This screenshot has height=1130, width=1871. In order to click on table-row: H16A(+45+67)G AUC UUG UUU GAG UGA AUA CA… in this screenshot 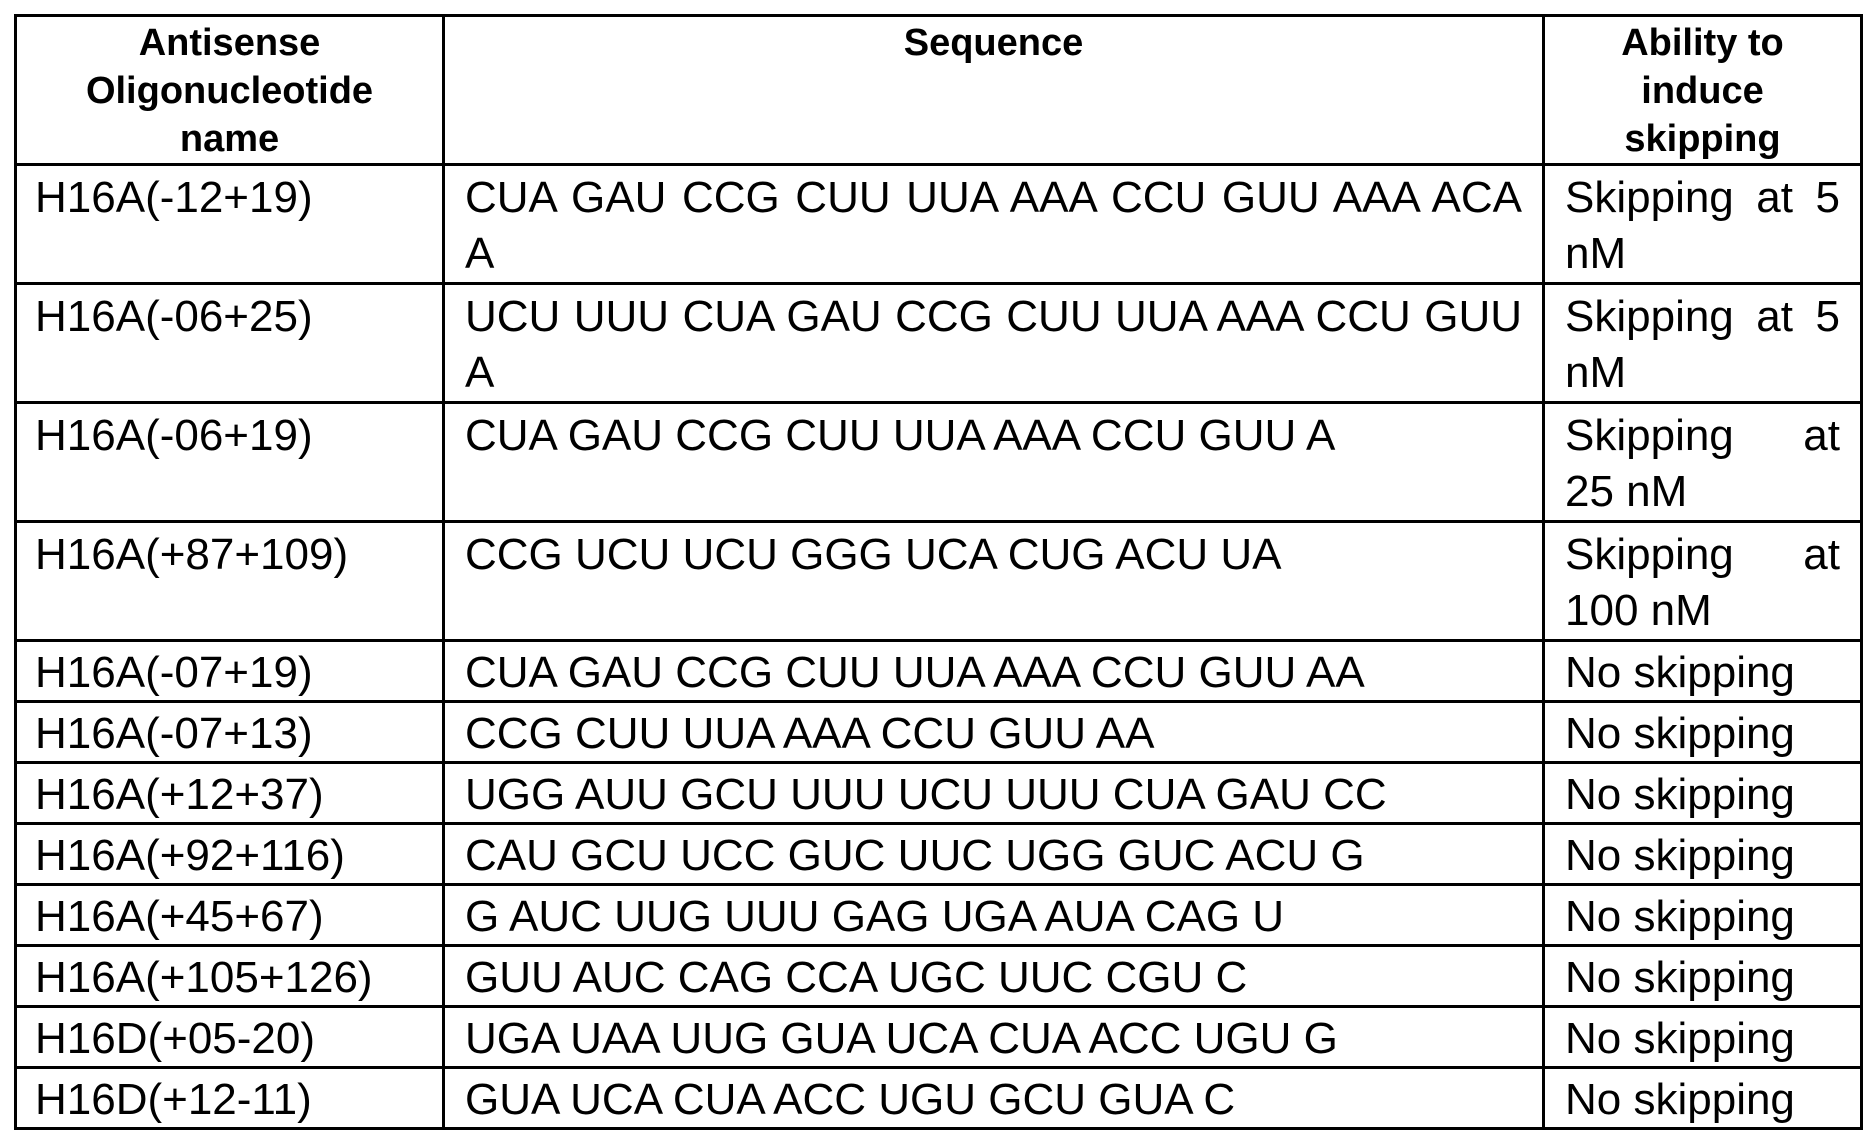, I will do `click(939, 915)`.